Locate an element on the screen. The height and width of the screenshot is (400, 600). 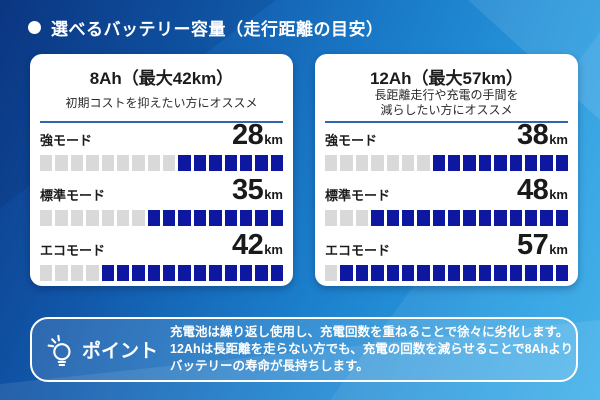
card-subtitle: 長距離走行や充電の手間を 減らしたい方にオススメ is located at coordinates (446, 103).